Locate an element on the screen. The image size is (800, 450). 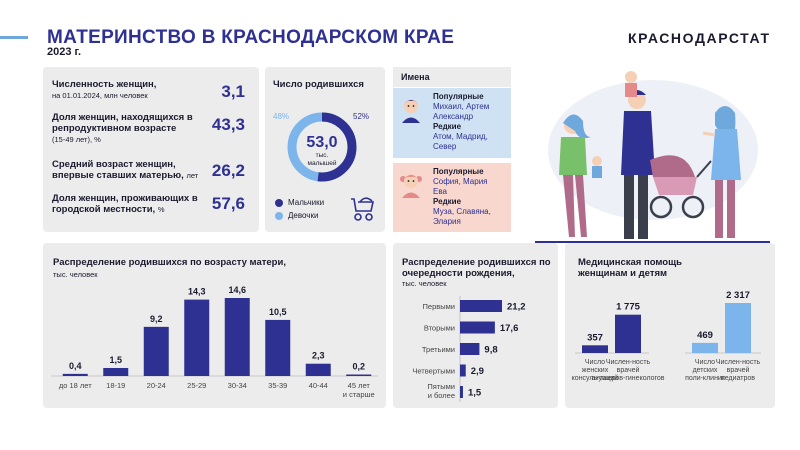
names-header: Имена is located at coordinates (452, 77).